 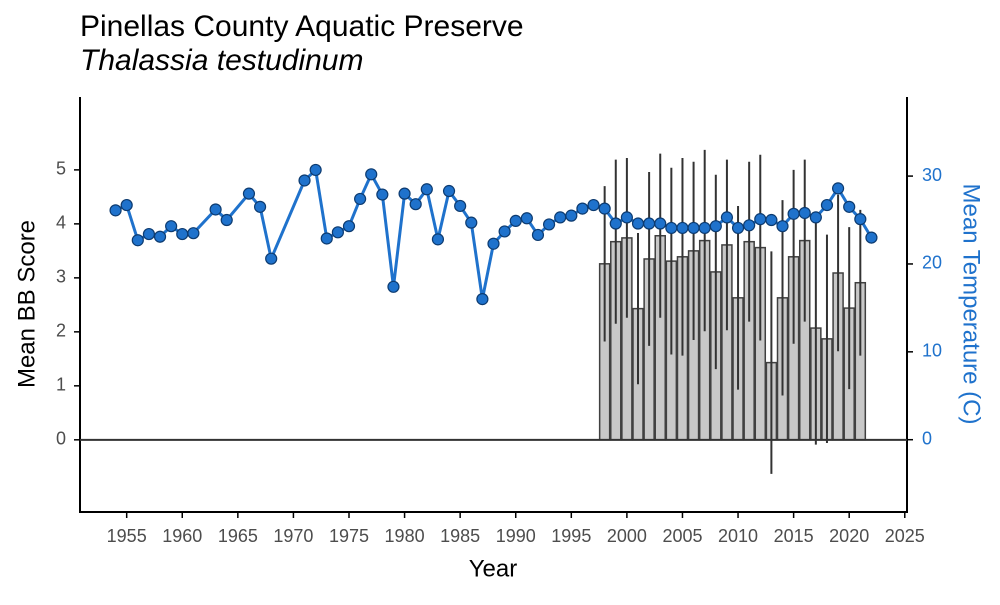 What do you see at coordinates (516, 536) in the screenshot?
I see `x-tick-label: 1990` at bounding box center [516, 536].